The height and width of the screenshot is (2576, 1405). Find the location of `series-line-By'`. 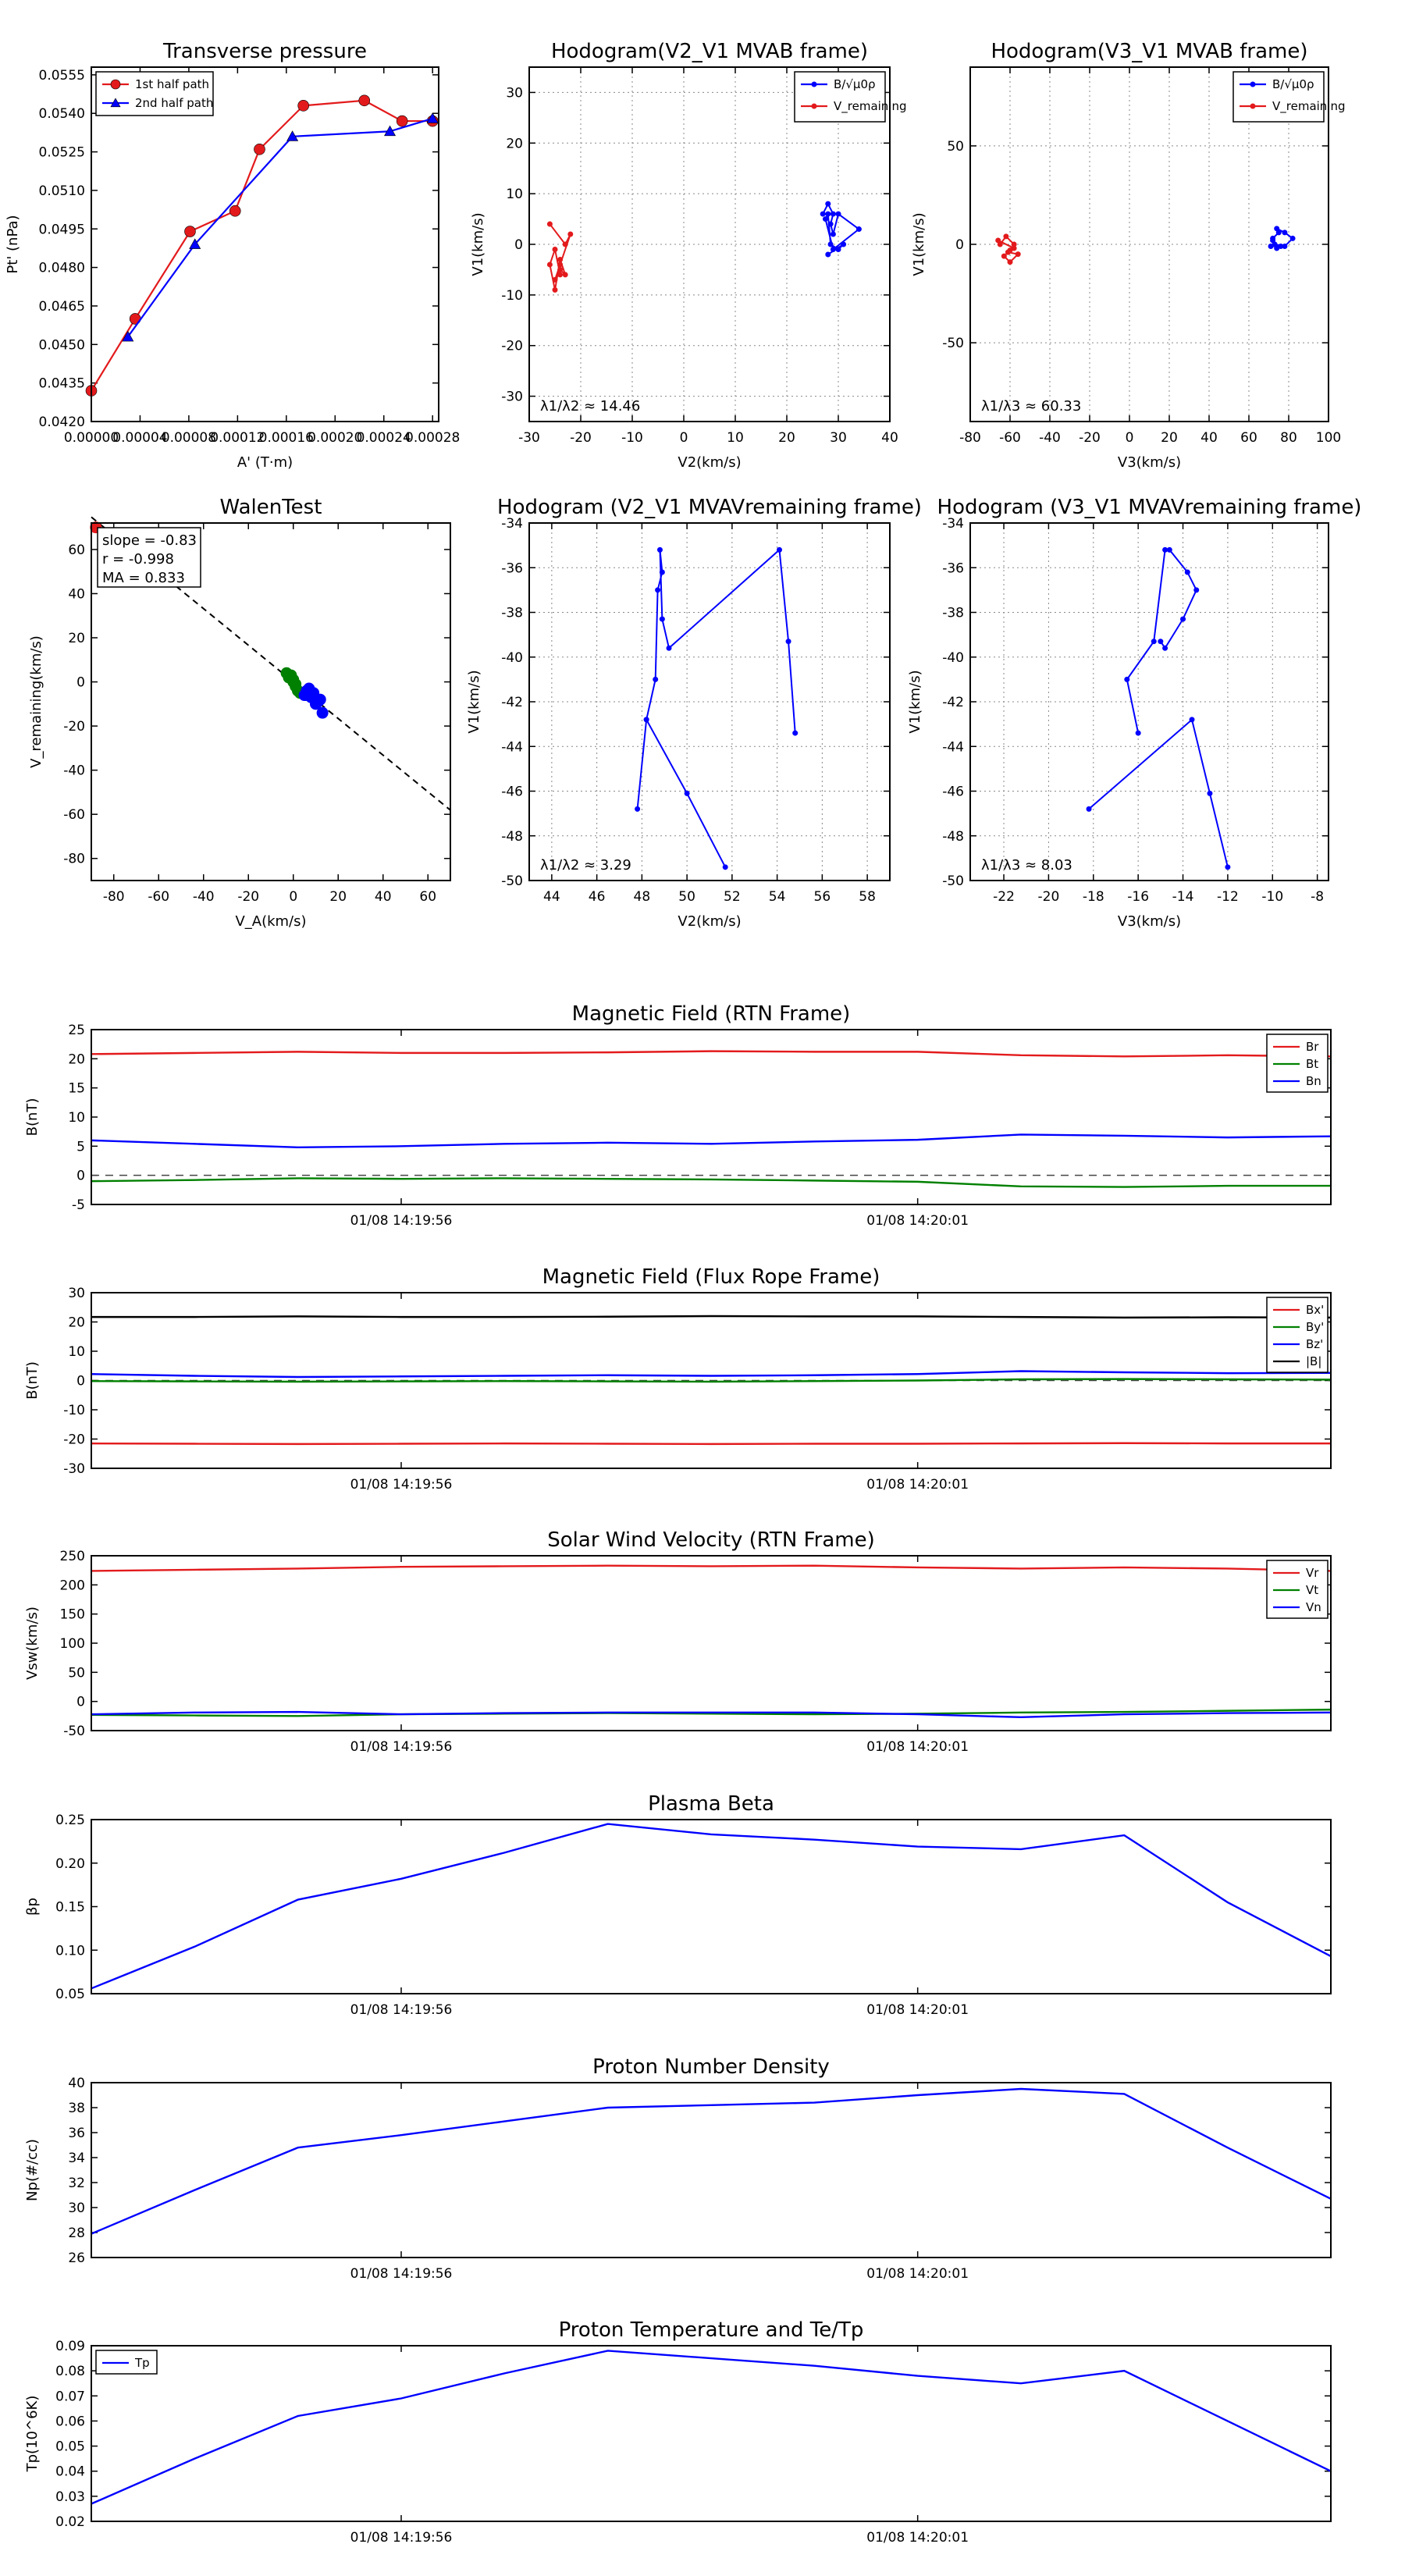

series-line-By' is located at coordinates (712, 1380).